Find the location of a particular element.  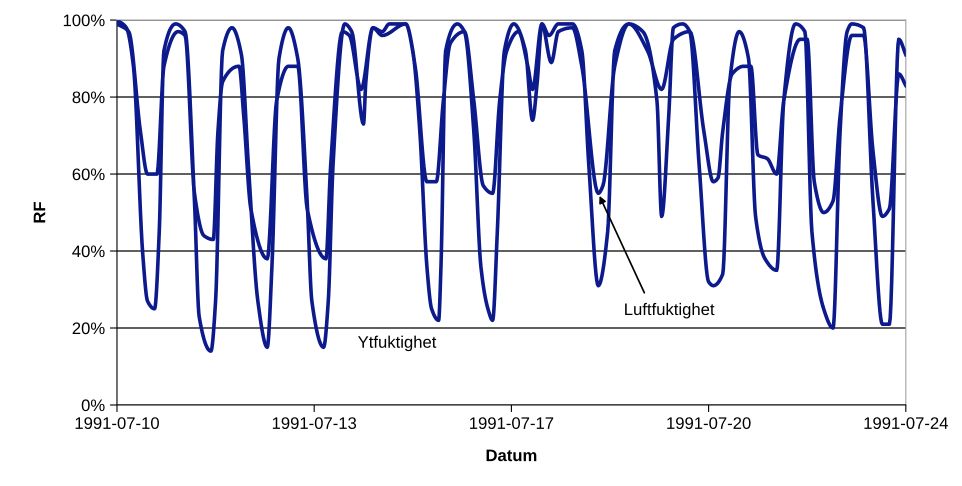

annotation: Luftfuktighet is located at coordinates (669, 310).